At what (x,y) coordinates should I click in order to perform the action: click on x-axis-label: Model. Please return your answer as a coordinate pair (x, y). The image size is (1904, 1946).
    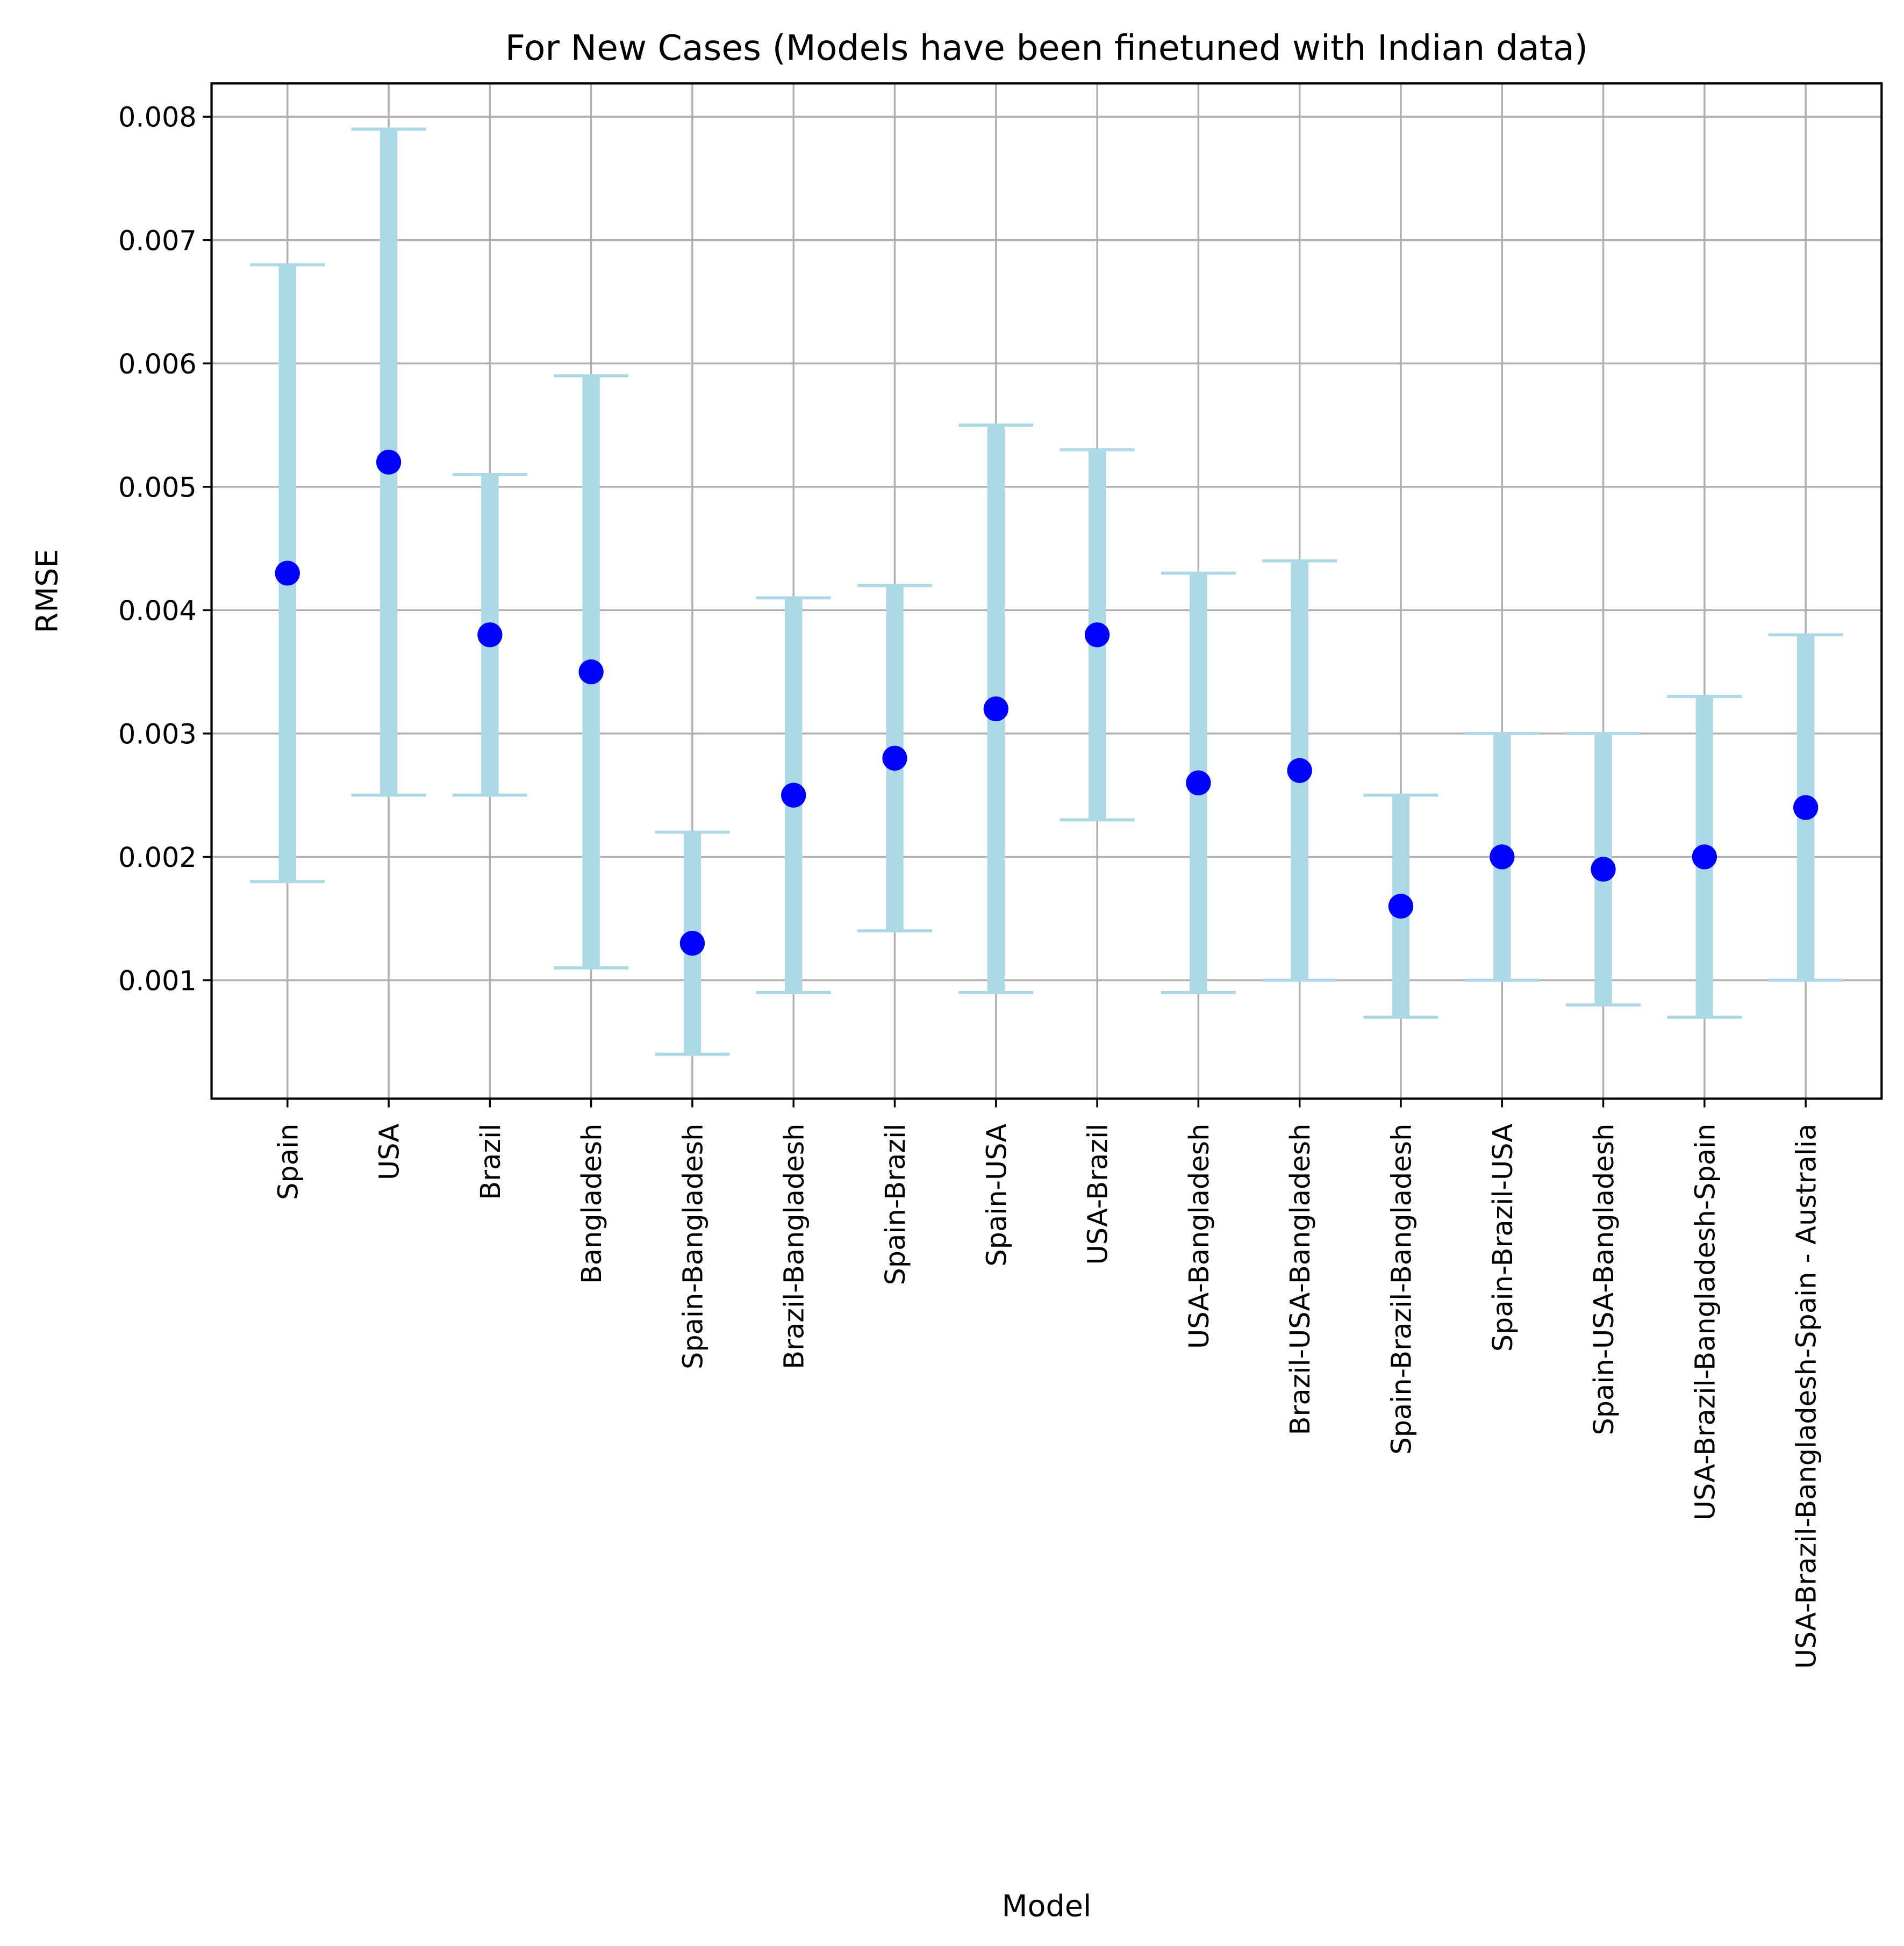
    Looking at the image, I should click on (1047, 1906).